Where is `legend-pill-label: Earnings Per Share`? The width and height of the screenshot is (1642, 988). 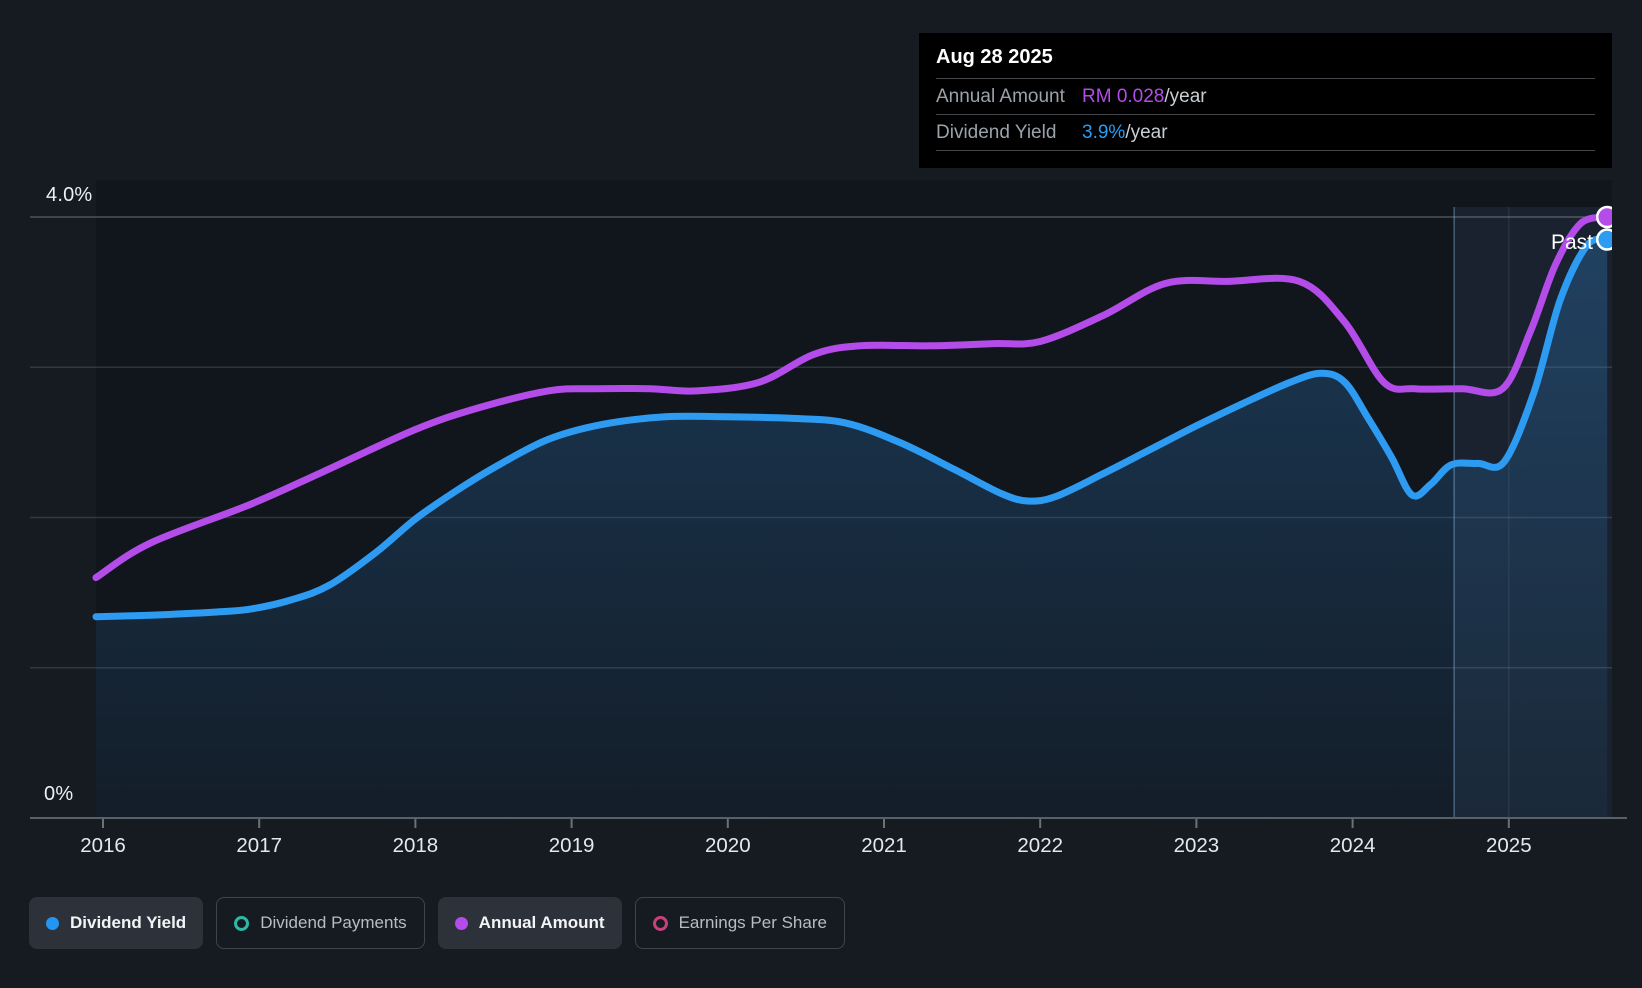
legend-pill-label: Earnings Per Share is located at coordinates (752, 922).